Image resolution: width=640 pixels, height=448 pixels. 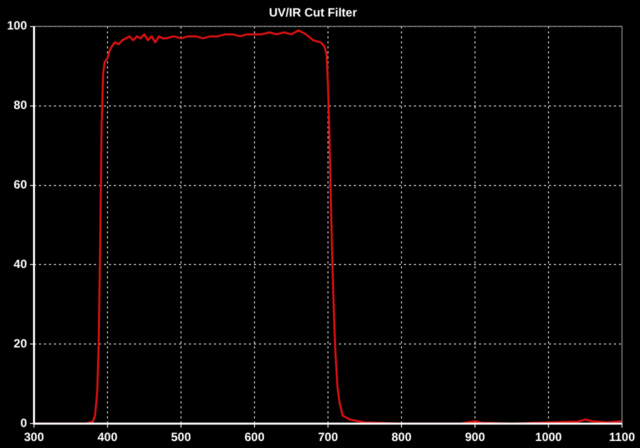 I want to click on y-tick-label: 40, so click(x=21, y=264).